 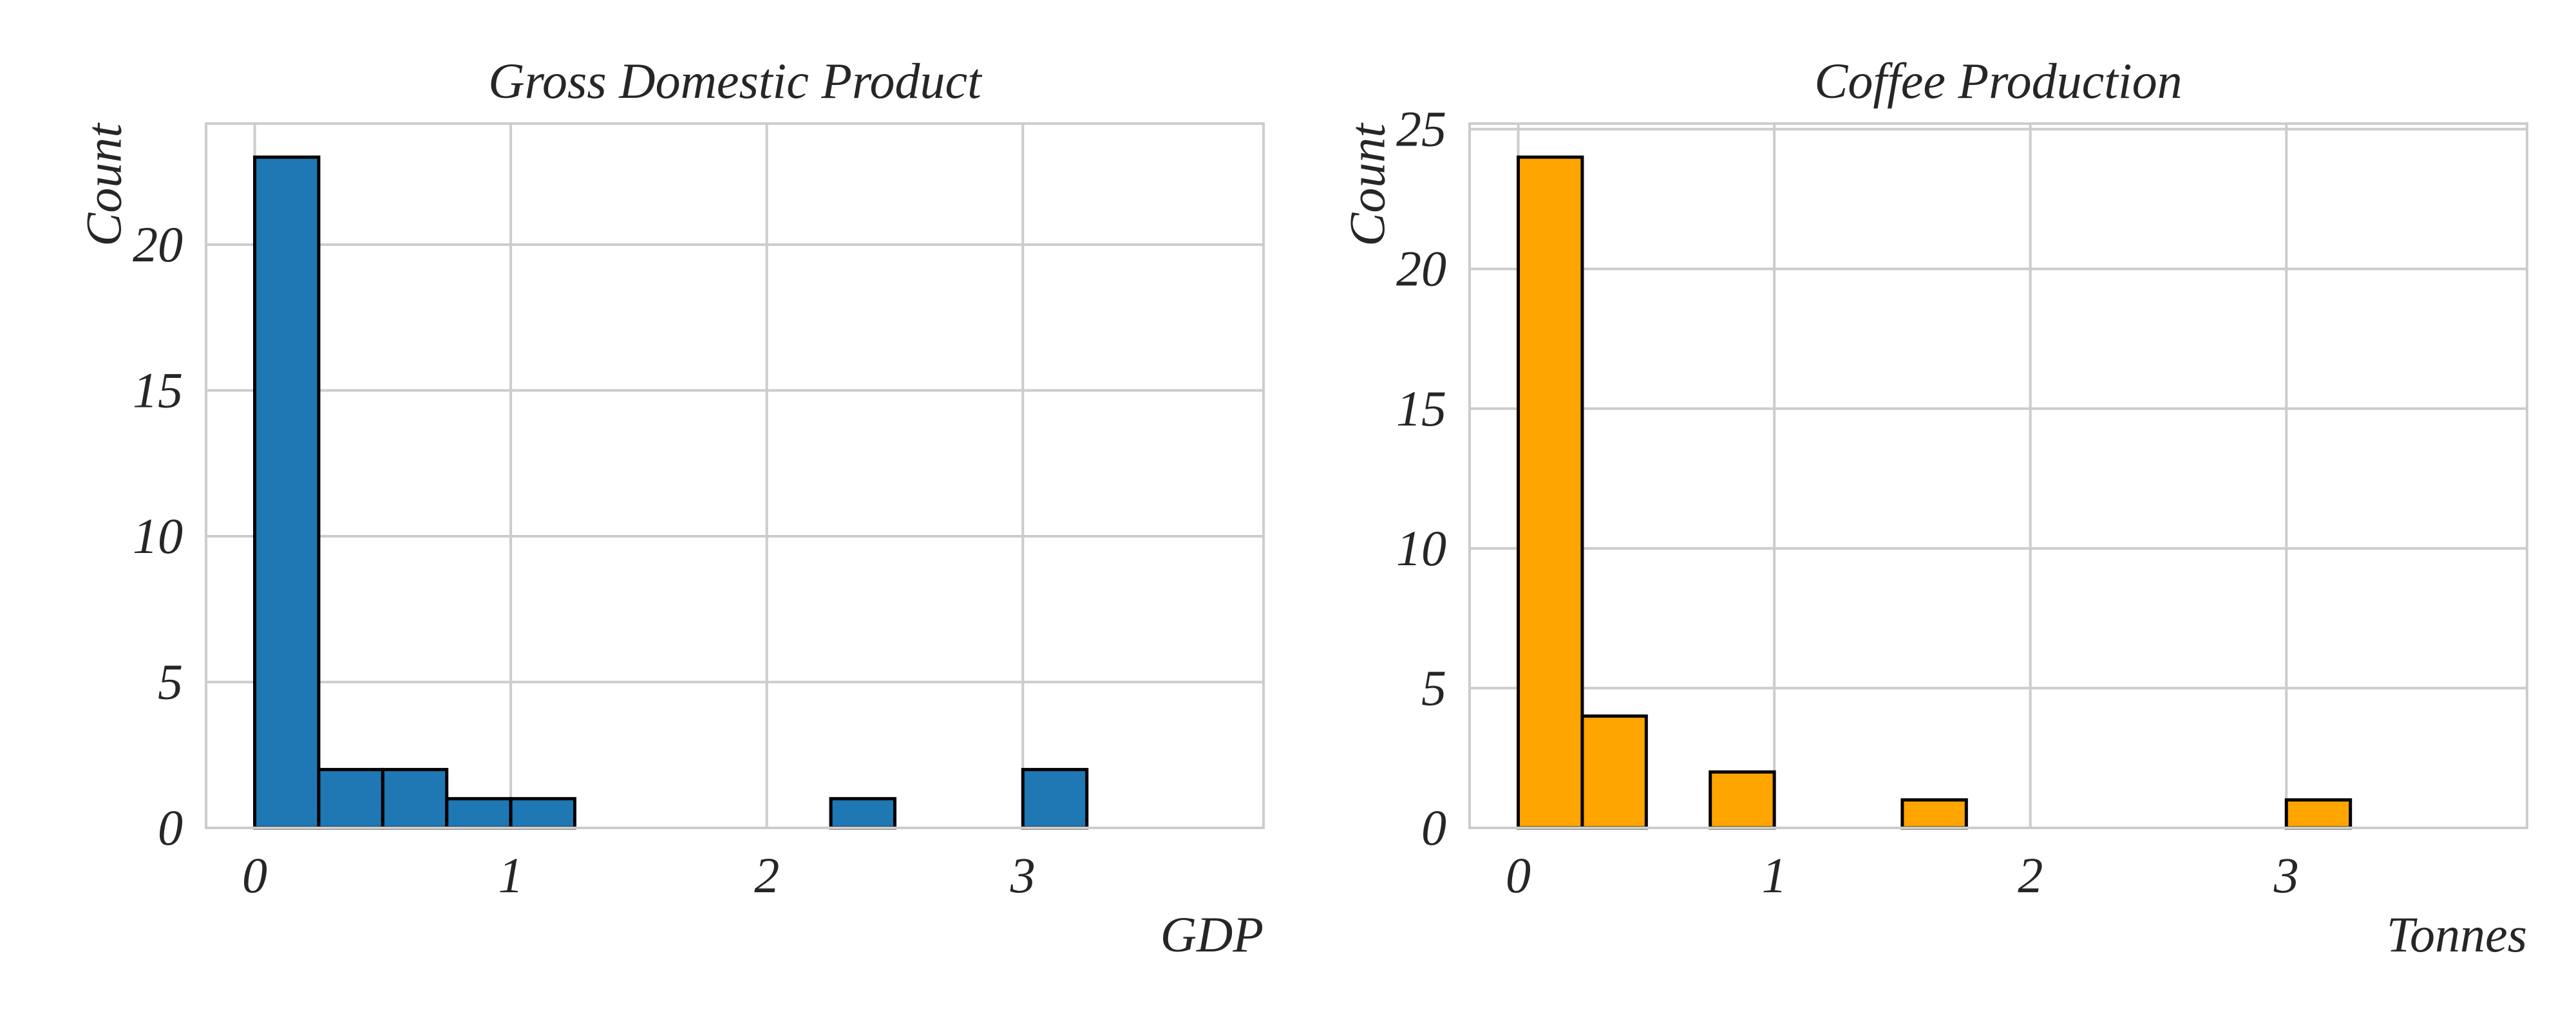 What do you see at coordinates (103, 185) in the screenshot?
I see `gdp-y-axis-label: Count` at bounding box center [103, 185].